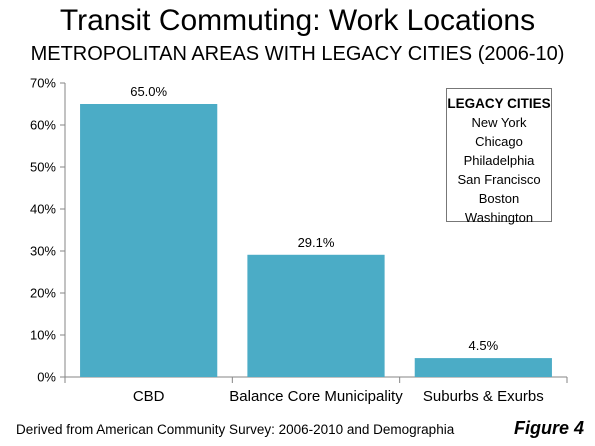  What do you see at coordinates (499, 198) in the screenshot?
I see `legacy-city-item: Boston` at bounding box center [499, 198].